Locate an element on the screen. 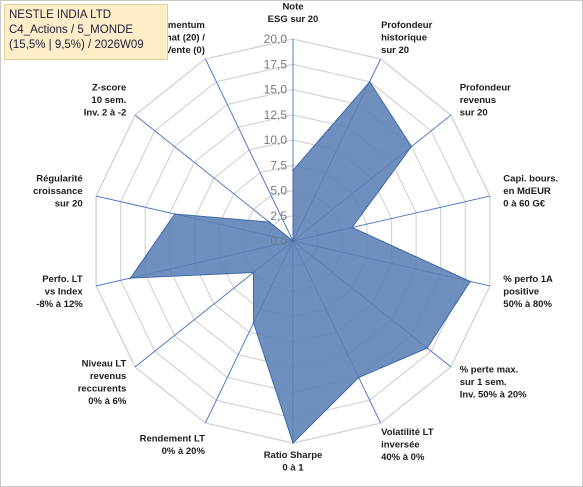 Image resolution: width=583 pixels, height=487 pixels. title-line-3: (15,5% | 9,5%) / 2026W09 is located at coordinates (76, 45).